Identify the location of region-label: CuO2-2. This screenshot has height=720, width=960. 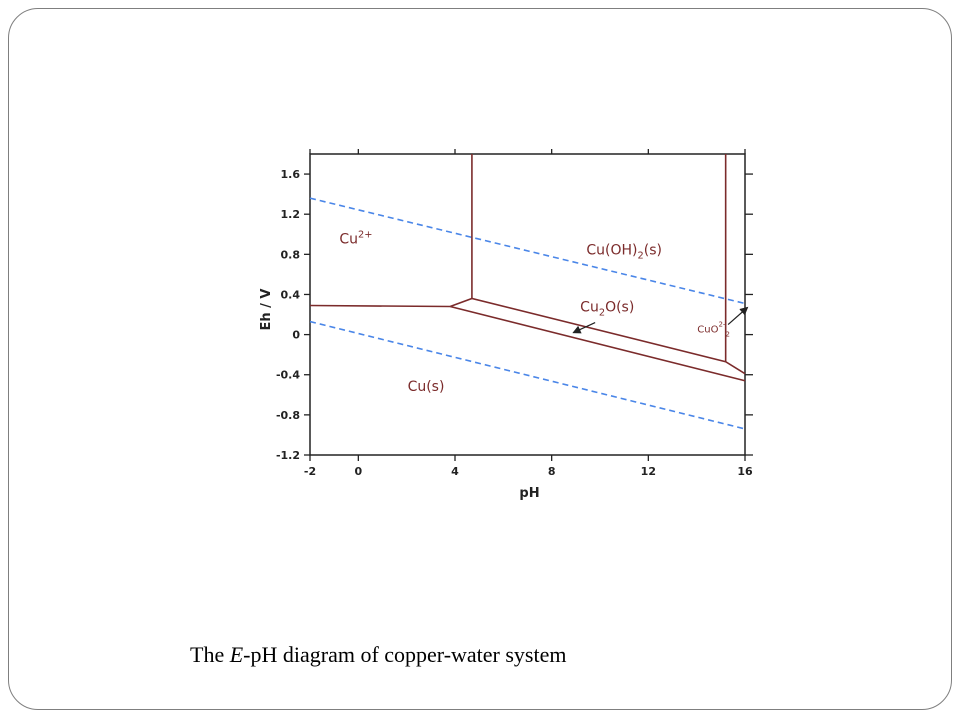
(713, 330).